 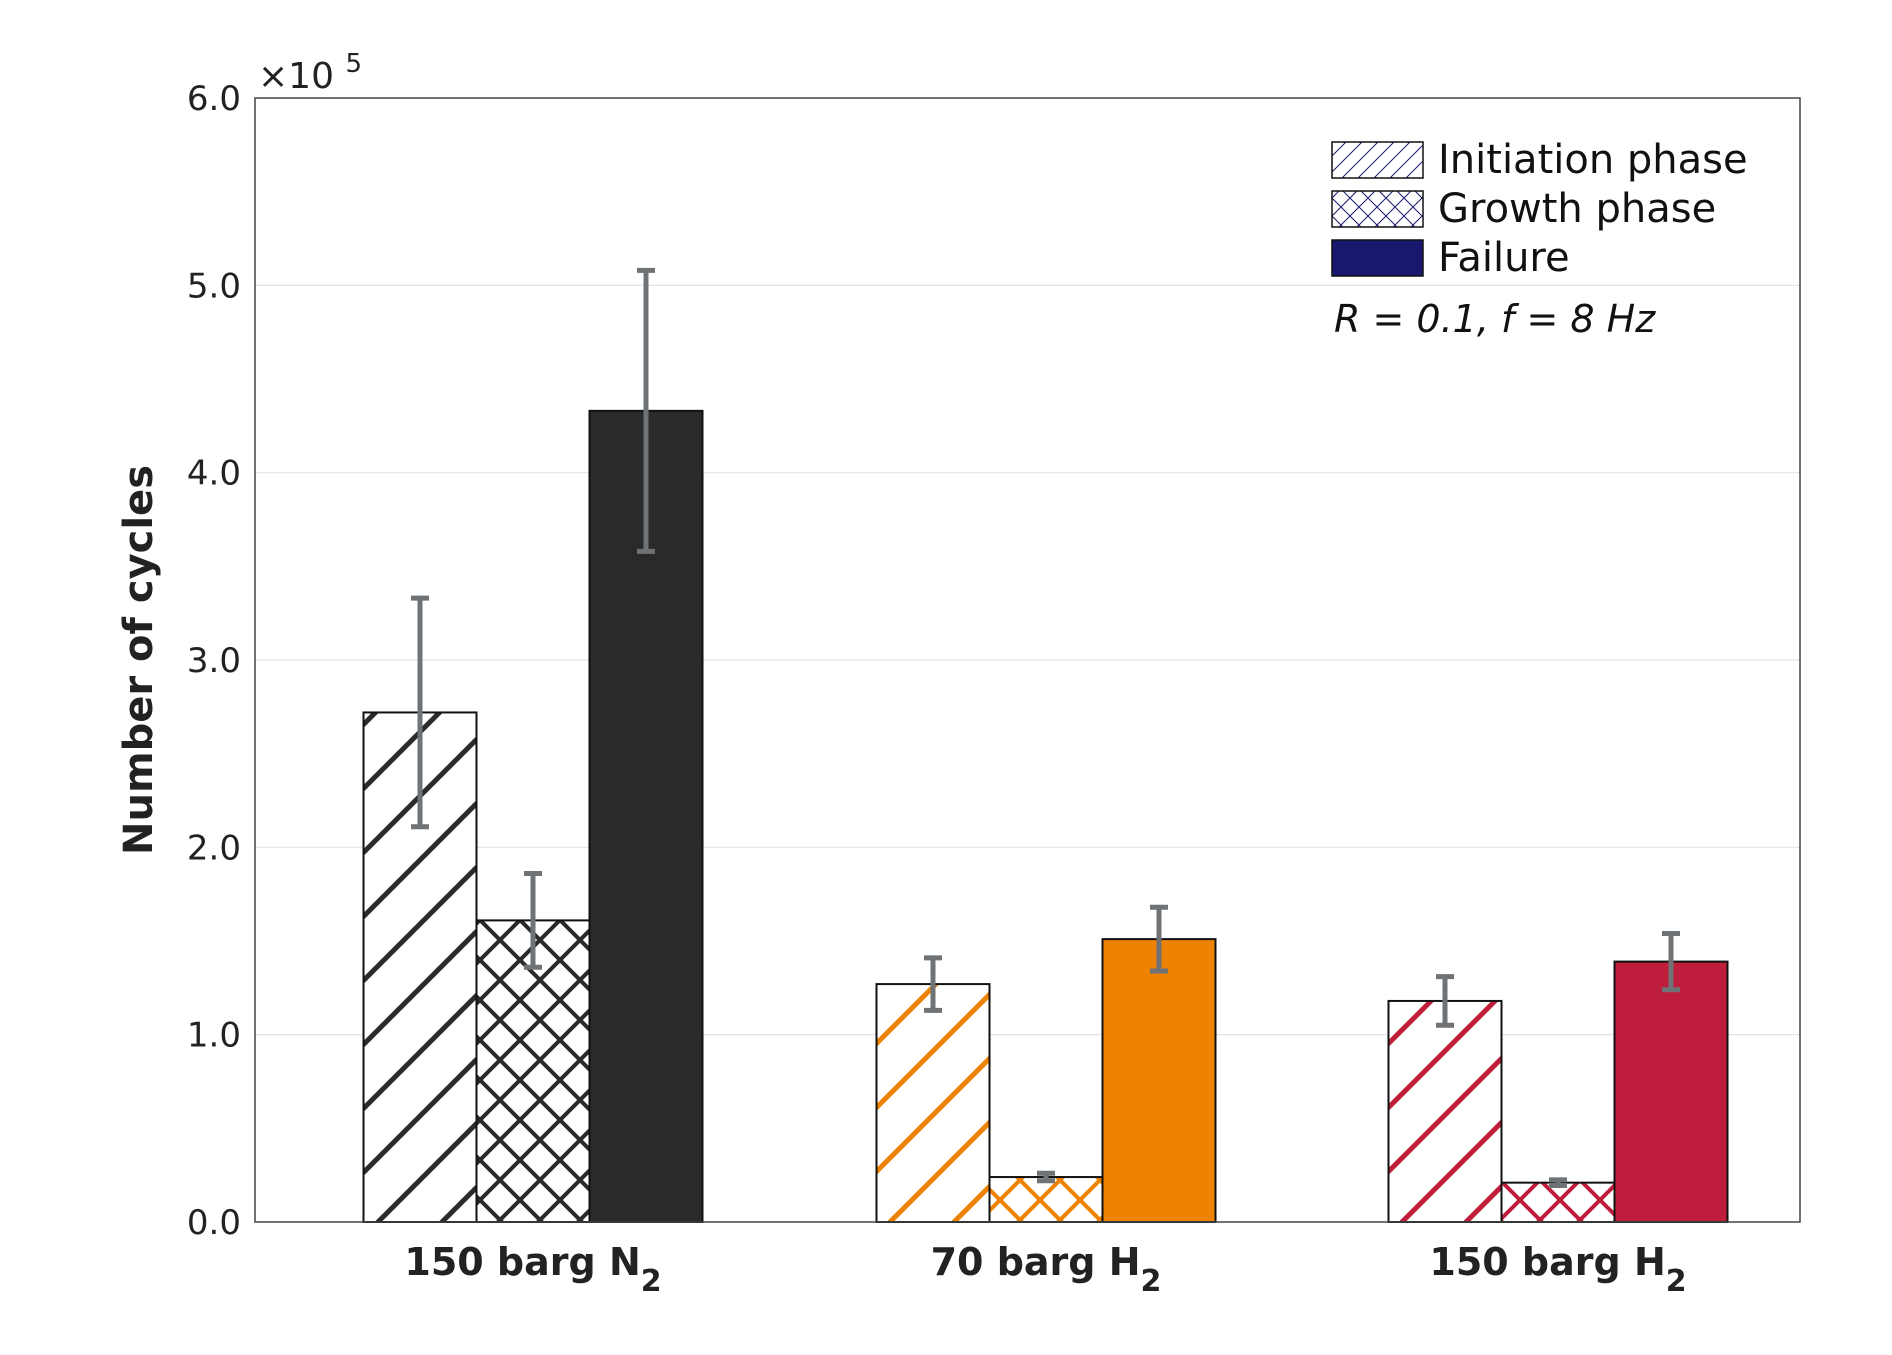 I want to click on y-axis-ticks: 0.0 1.0 2.0 3.0 4.0 5.0 6.0, so click(x=214, y=661).